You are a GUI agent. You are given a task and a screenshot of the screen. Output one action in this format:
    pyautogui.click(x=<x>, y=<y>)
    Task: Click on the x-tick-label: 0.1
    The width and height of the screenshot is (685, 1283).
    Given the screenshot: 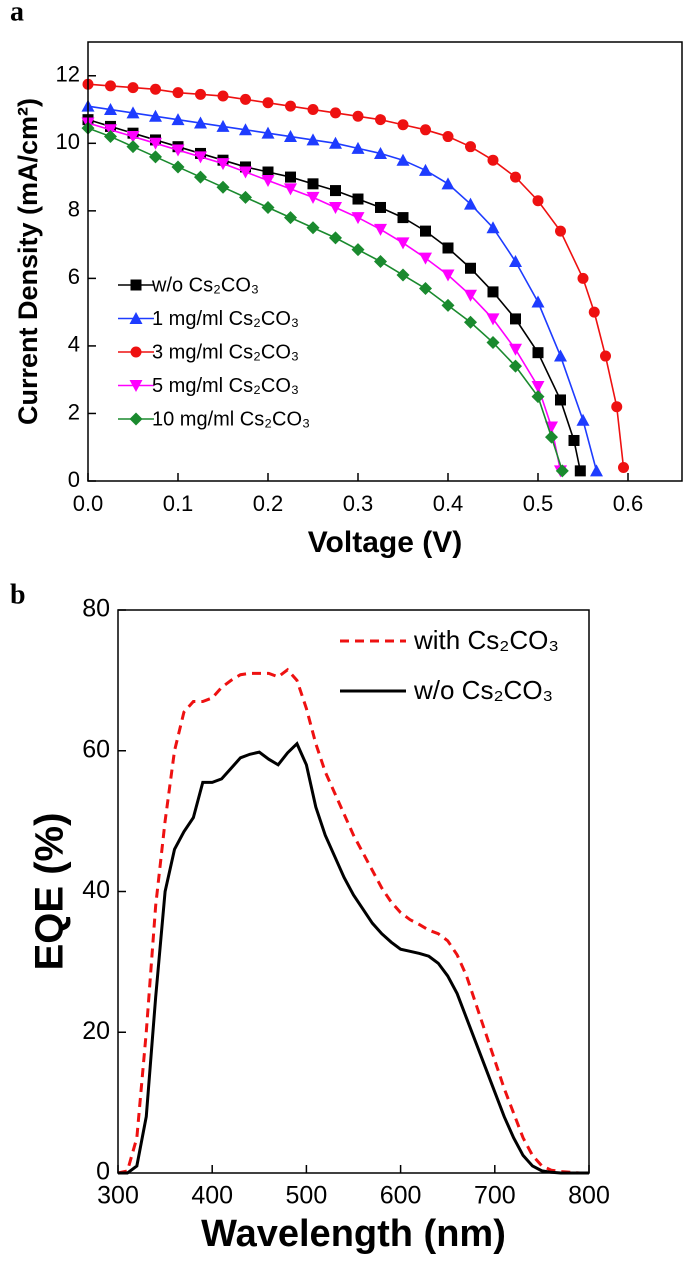 What is the action you would take?
    pyautogui.click(x=178, y=503)
    